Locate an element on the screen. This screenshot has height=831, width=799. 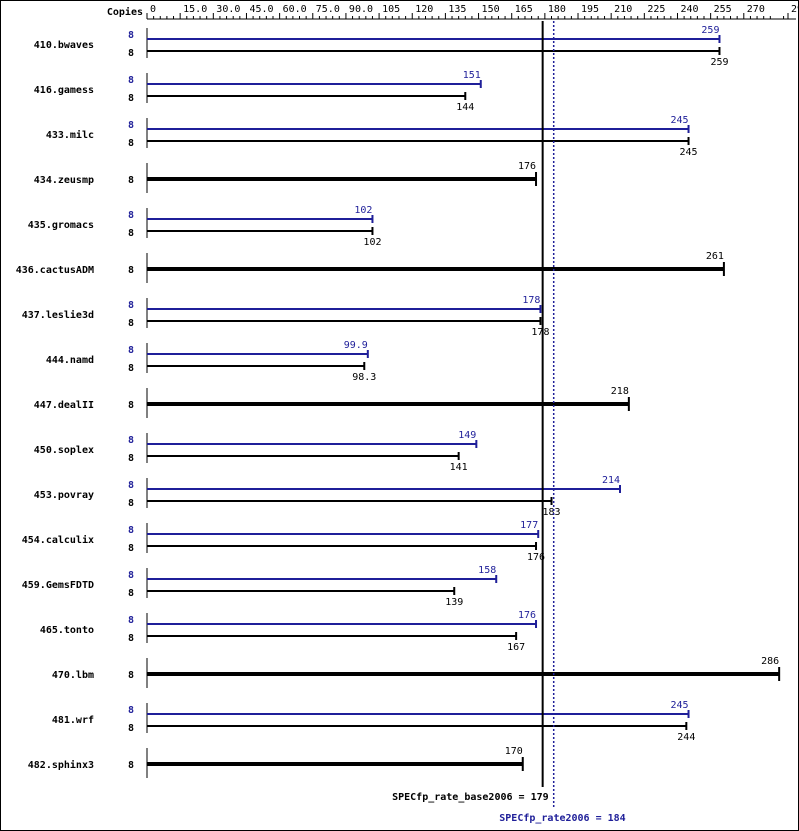
base-value-label: 286 is located at coordinates (770, 661).